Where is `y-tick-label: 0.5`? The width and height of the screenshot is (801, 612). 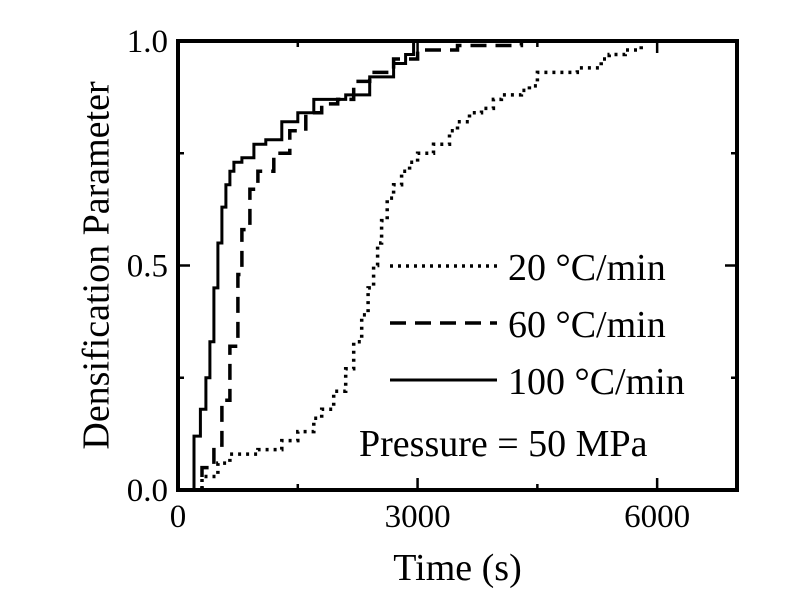 y-tick-label: 0.5 is located at coordinates (147, 267).